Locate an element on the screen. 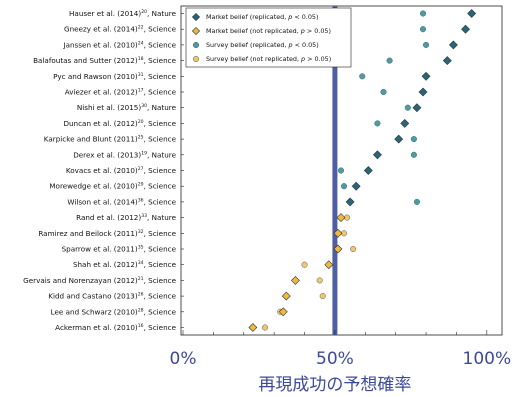 The height and width of the screenshot is (397, 519). study-label: Hauser et al. (2014)20, Nature is located at coordinates (123, 13).